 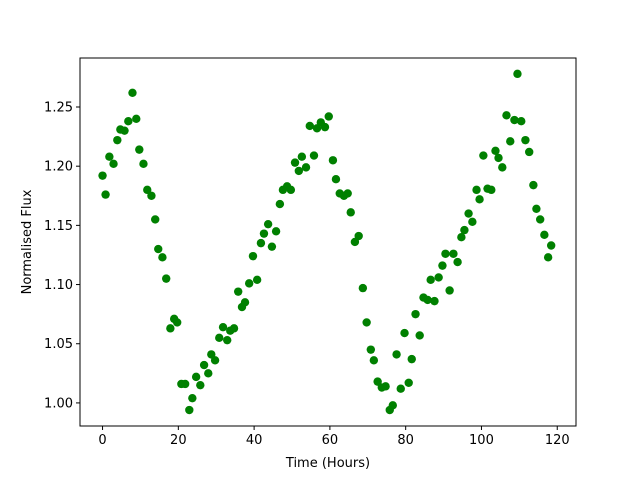 What do you see at coordinates (58, 344) in the screenshot?
I see `y-tick-label: 1.05` at bounding box center [58, 344].